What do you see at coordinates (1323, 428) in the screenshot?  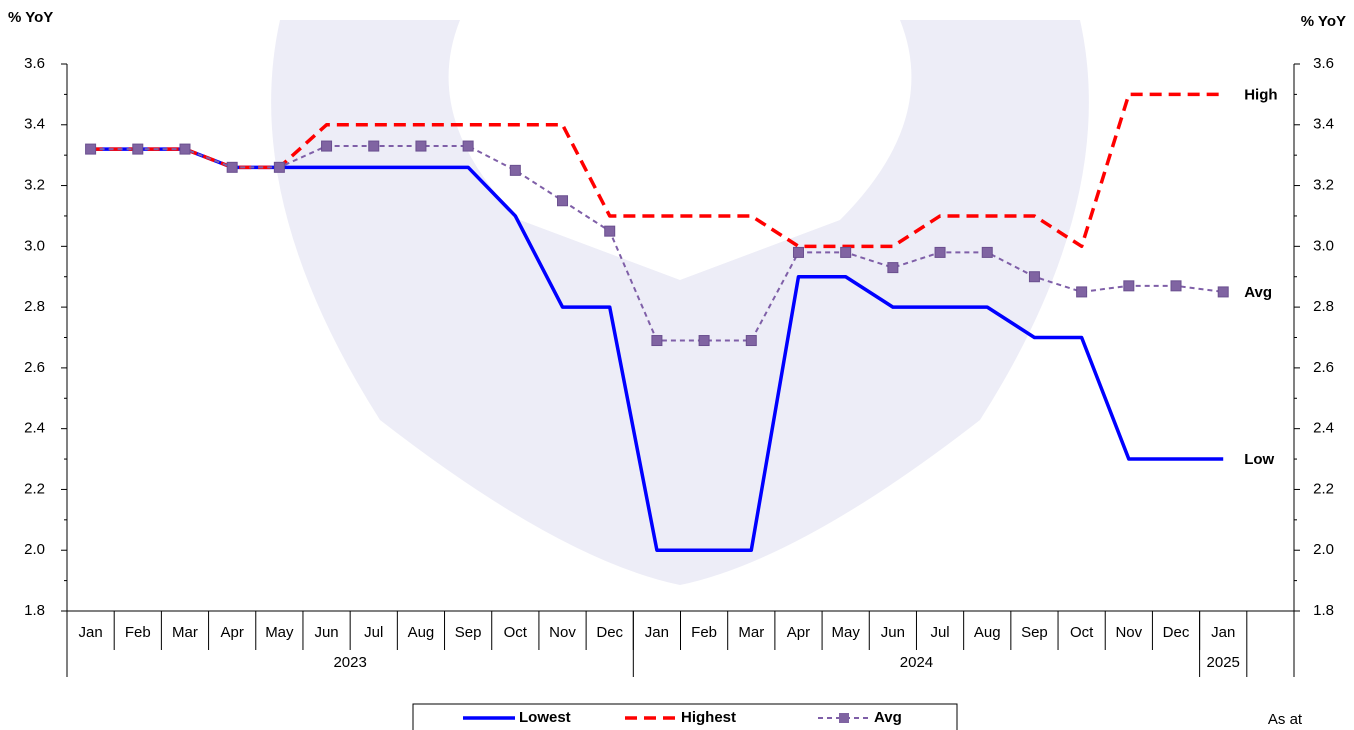 I see `y2-tick-label: 2.4` at bounding box center [1323, 428].